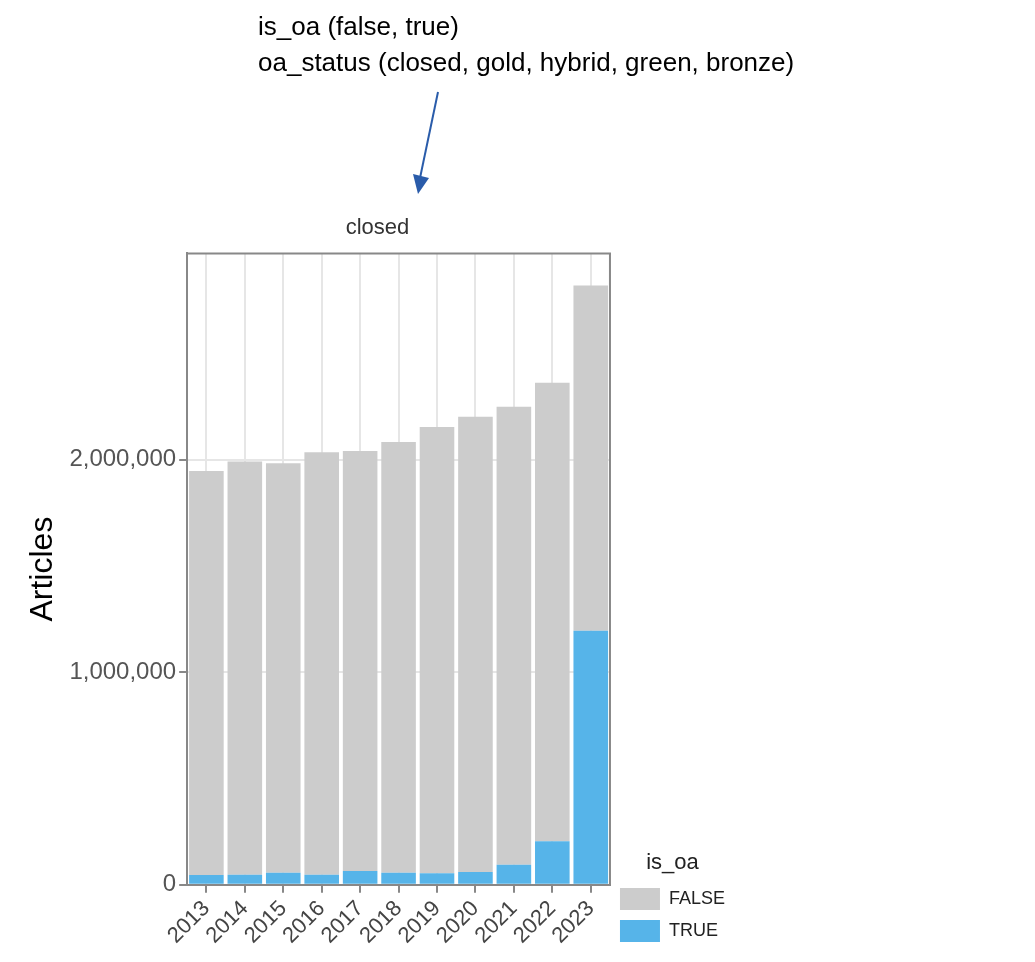 This screenshot has width=1035, height=962. Describe the element at coordinates (41, 569) in the screenshot. I see `y-axis-title: Articles` at that location.